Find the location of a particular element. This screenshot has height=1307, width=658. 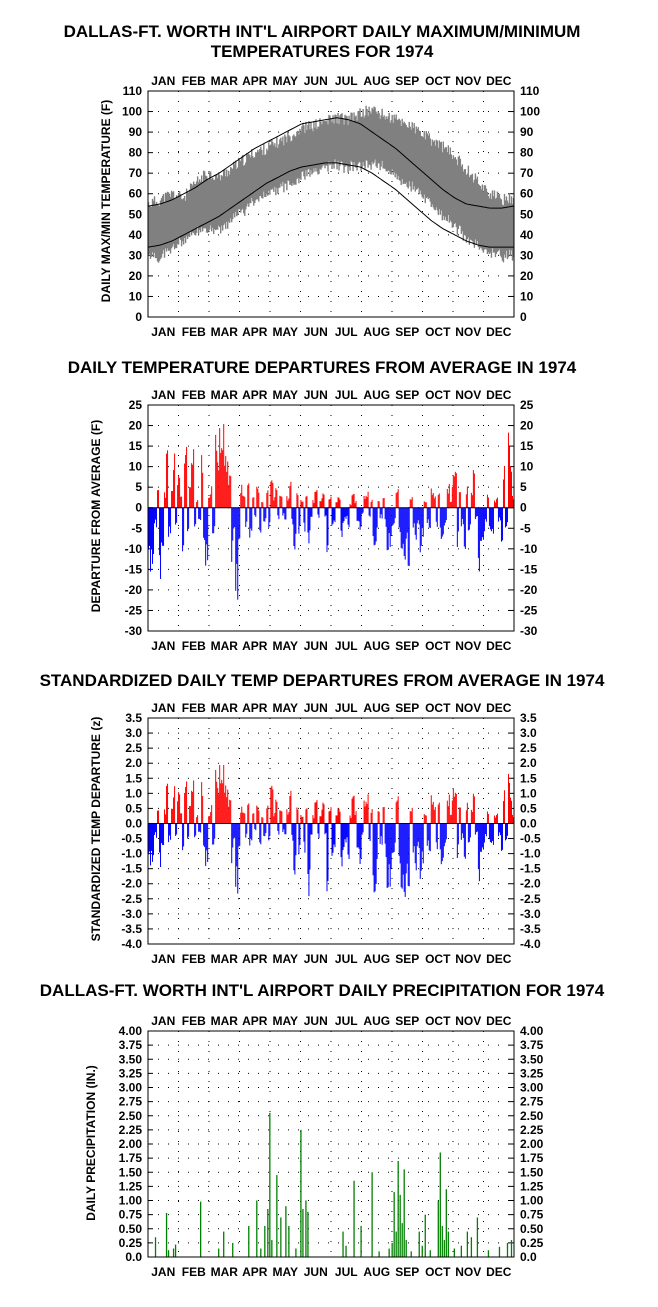

y-tick-label-left: 3.75 is located at coordinates (131, 1045).